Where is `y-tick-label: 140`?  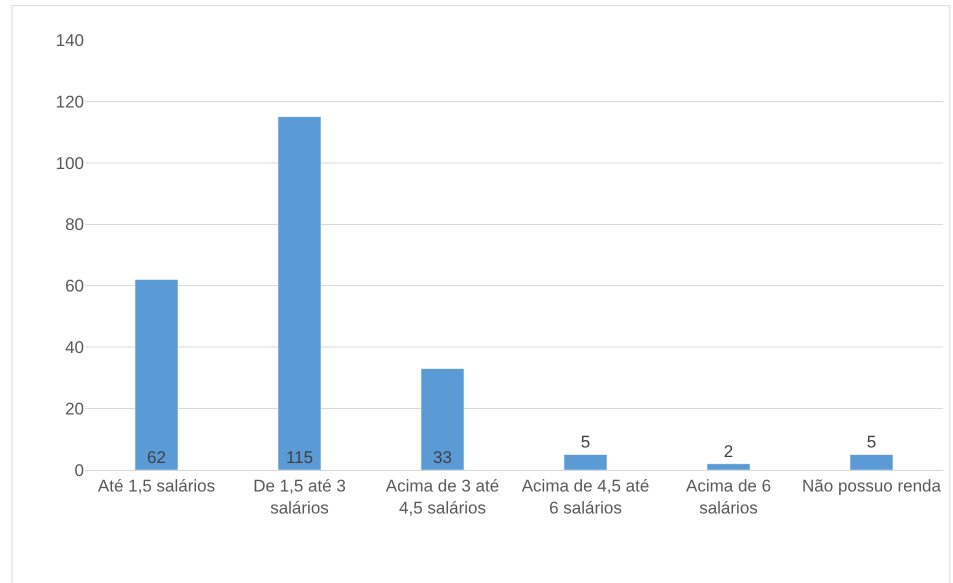 y-tick-label: 140 is located at coordinates (70, 40).